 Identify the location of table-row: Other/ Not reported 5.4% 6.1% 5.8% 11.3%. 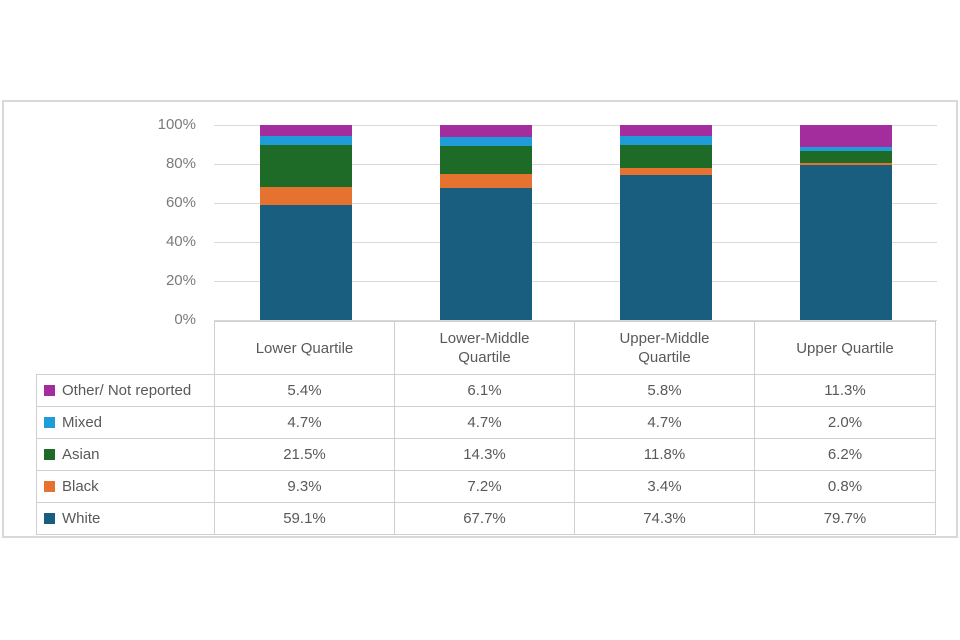
(486, 390).